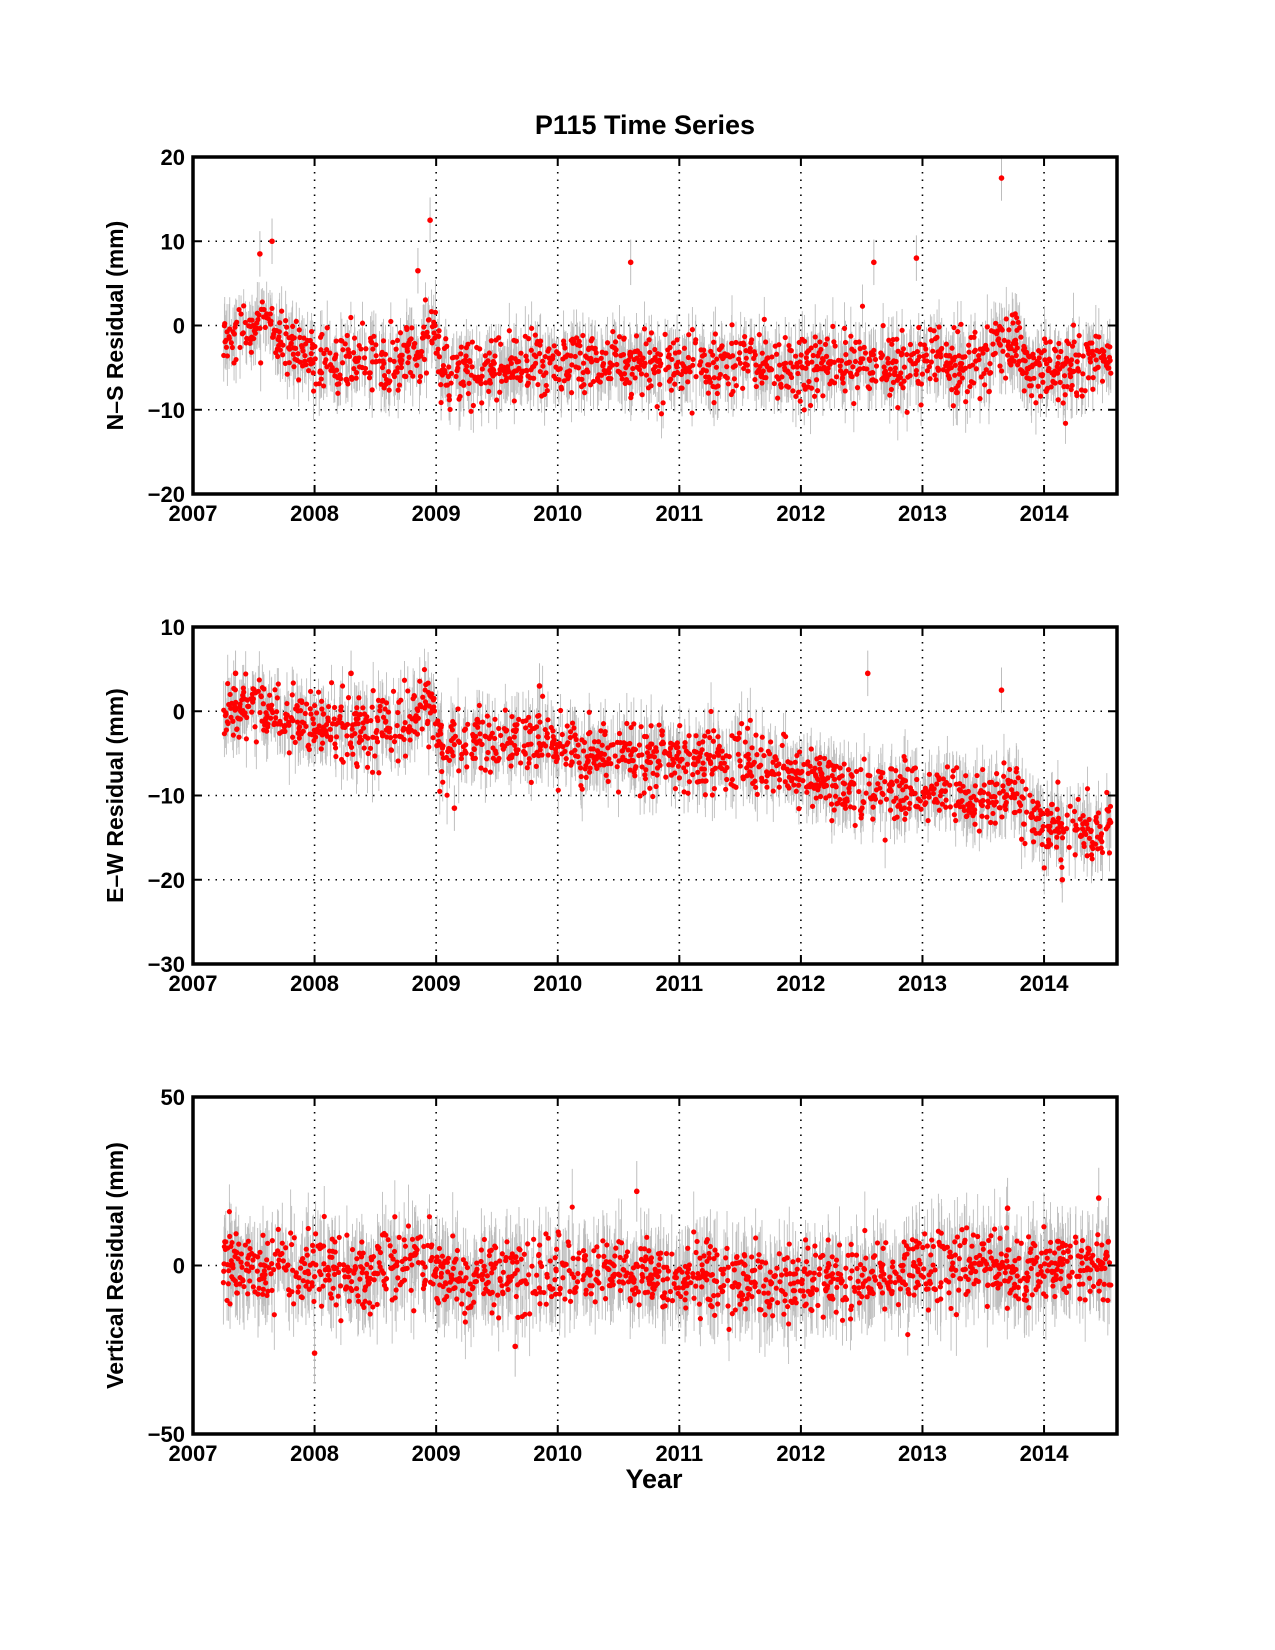 The width and height of the screenshot is (1275, 1650). What do you see at coordinates (1001, 178) in the screenshot?
I see `ns-outlier-point` at bounding box center [1001, 178].